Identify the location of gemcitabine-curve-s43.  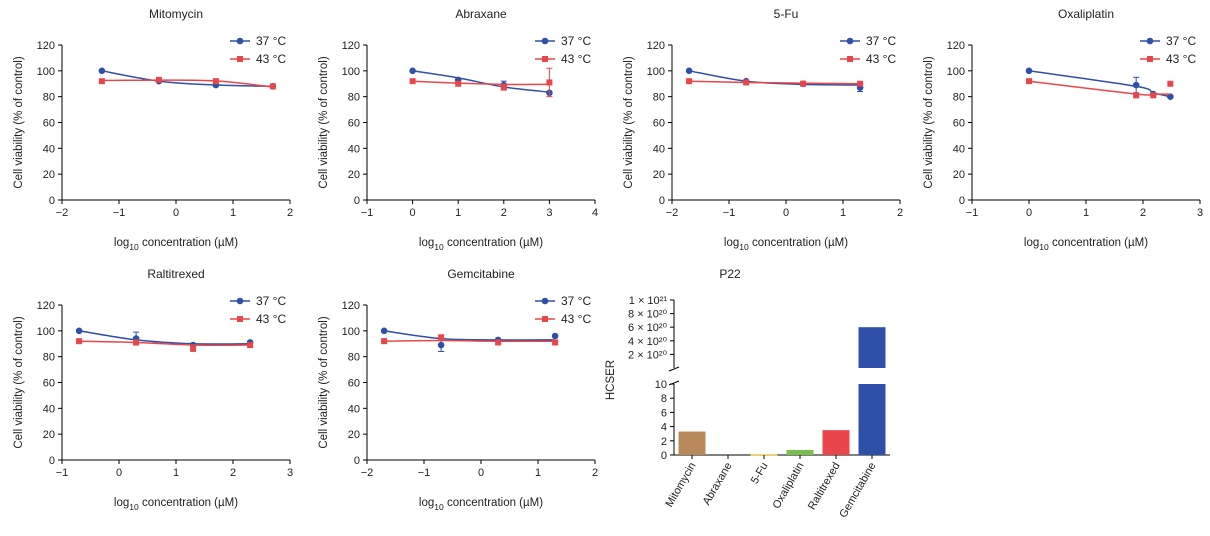
(470, 340).